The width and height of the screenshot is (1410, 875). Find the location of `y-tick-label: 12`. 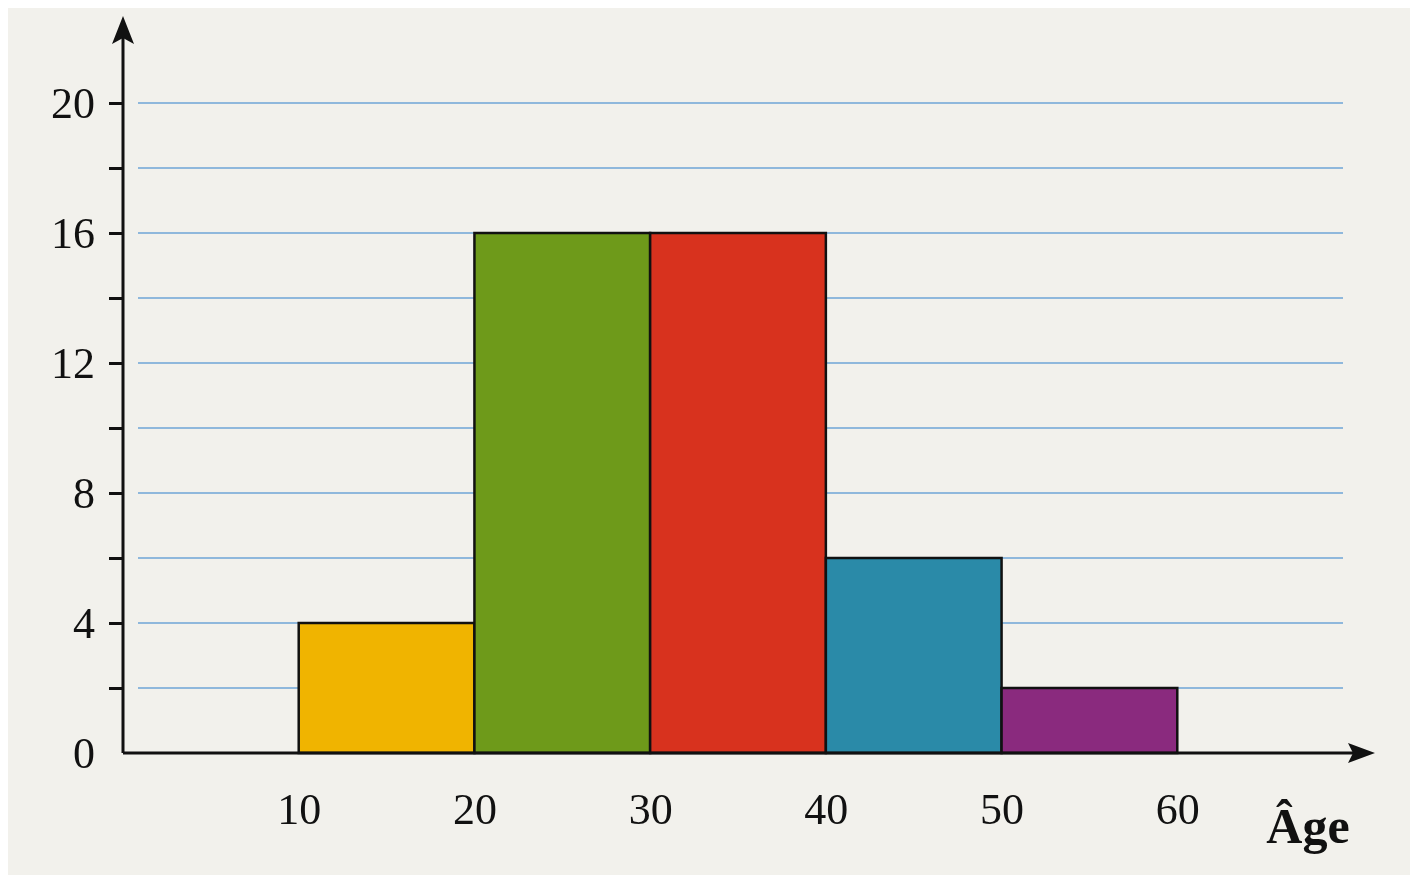

y-tick-label: 12 is located at coordinates (73, 363).